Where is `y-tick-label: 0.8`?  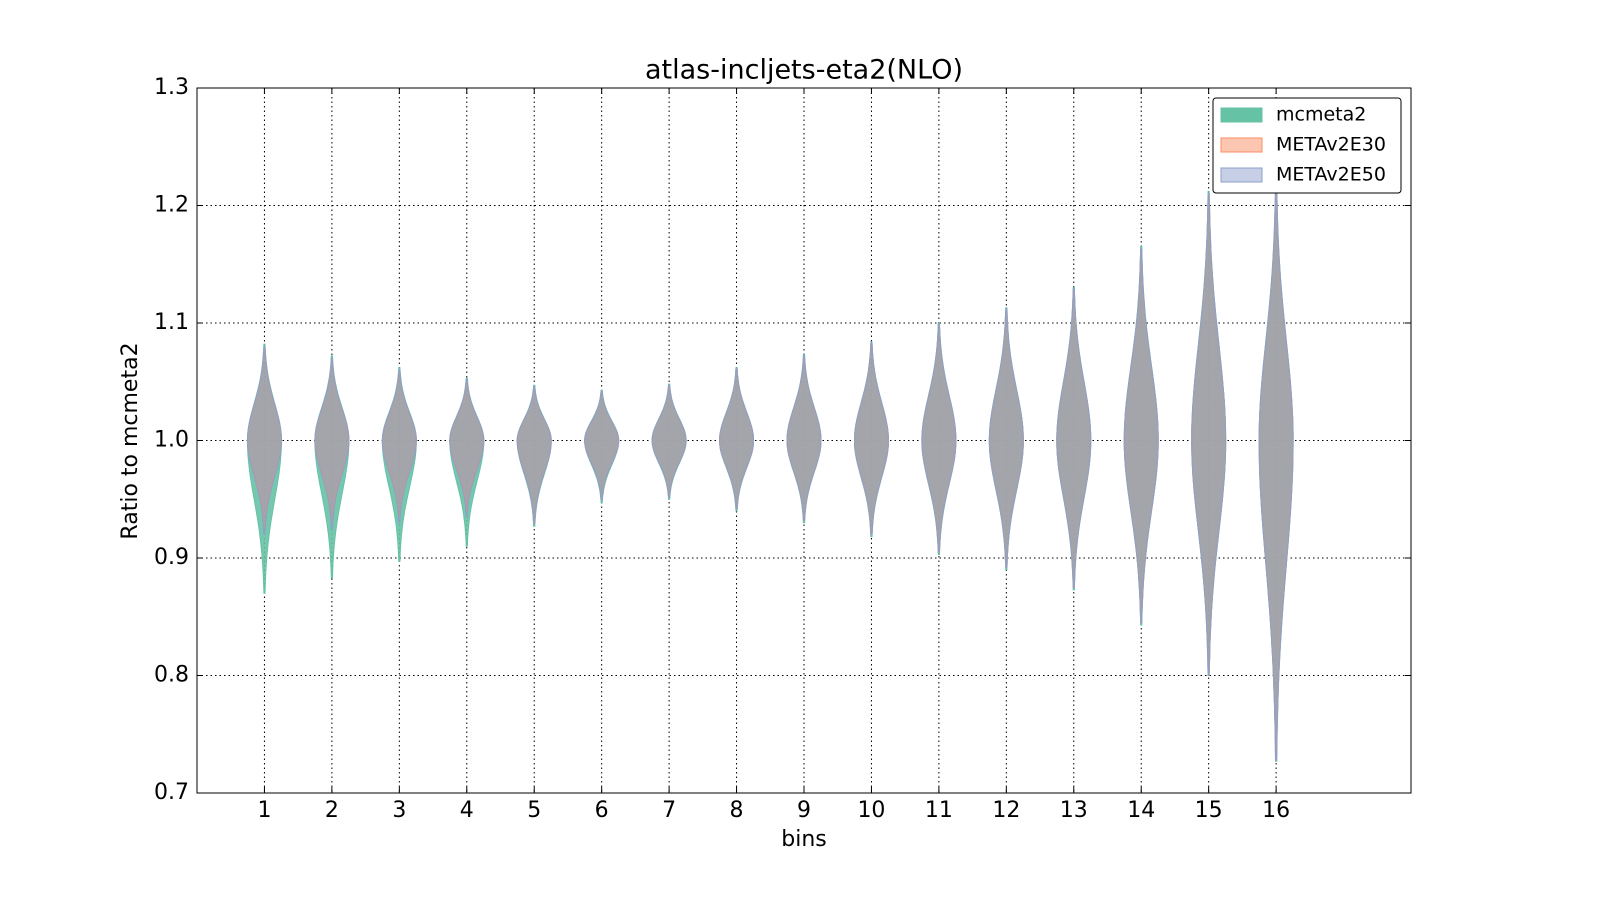
y-tick-label: 0.8 is located at coordinates (171, 675).